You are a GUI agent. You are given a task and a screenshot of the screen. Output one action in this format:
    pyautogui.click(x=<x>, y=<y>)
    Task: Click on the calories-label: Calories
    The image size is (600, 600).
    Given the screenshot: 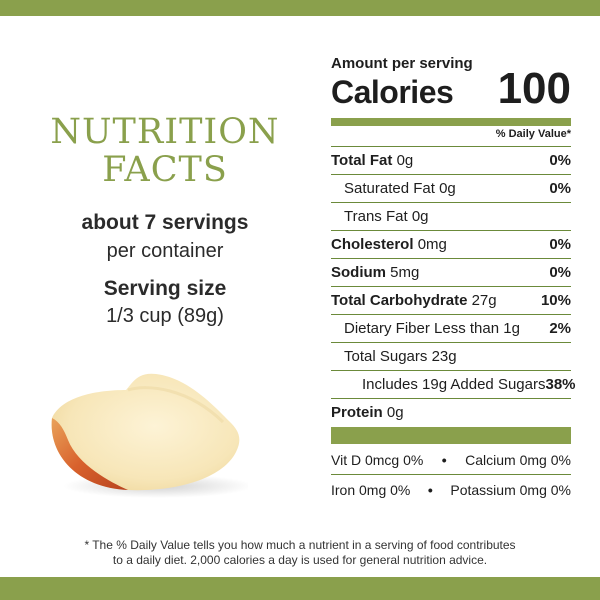 What is the action you would take?
    pyautogui.click(x=392, y=92)
    